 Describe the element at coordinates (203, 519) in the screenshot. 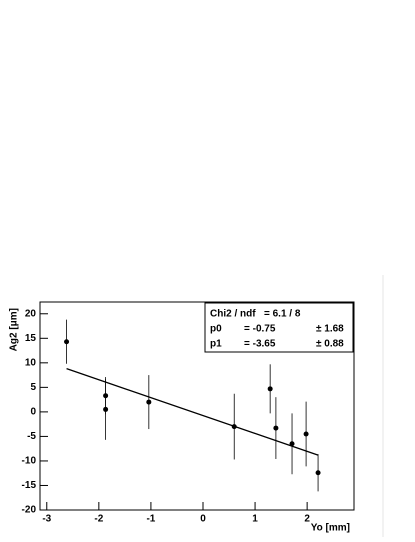

I see `x-tick-label: 0` at that location.